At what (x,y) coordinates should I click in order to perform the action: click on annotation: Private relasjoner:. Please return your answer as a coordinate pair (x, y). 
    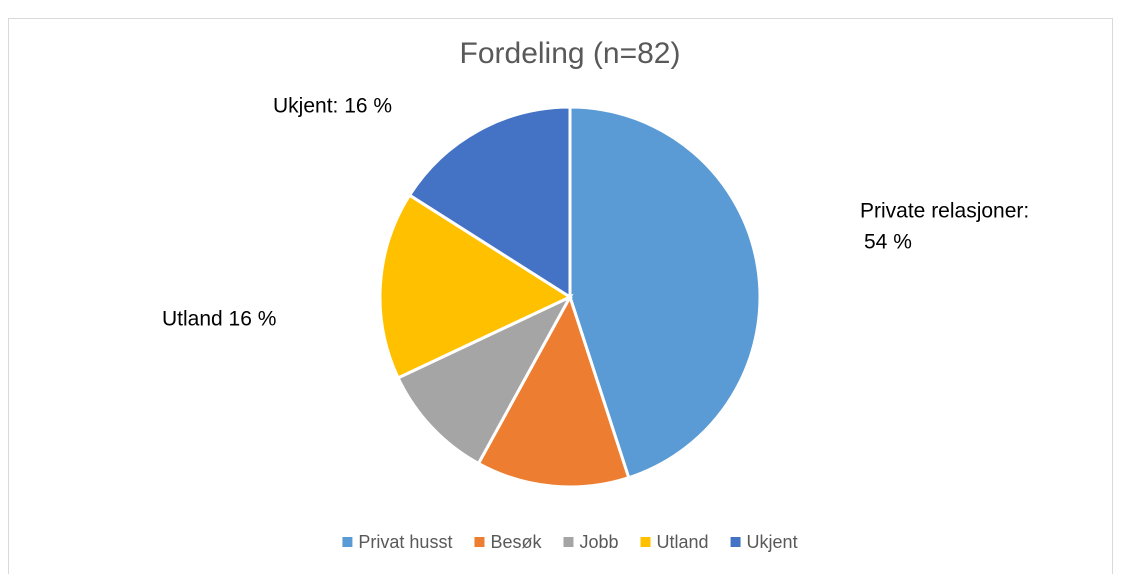
    Looking at the image, I should click on (944, 211).